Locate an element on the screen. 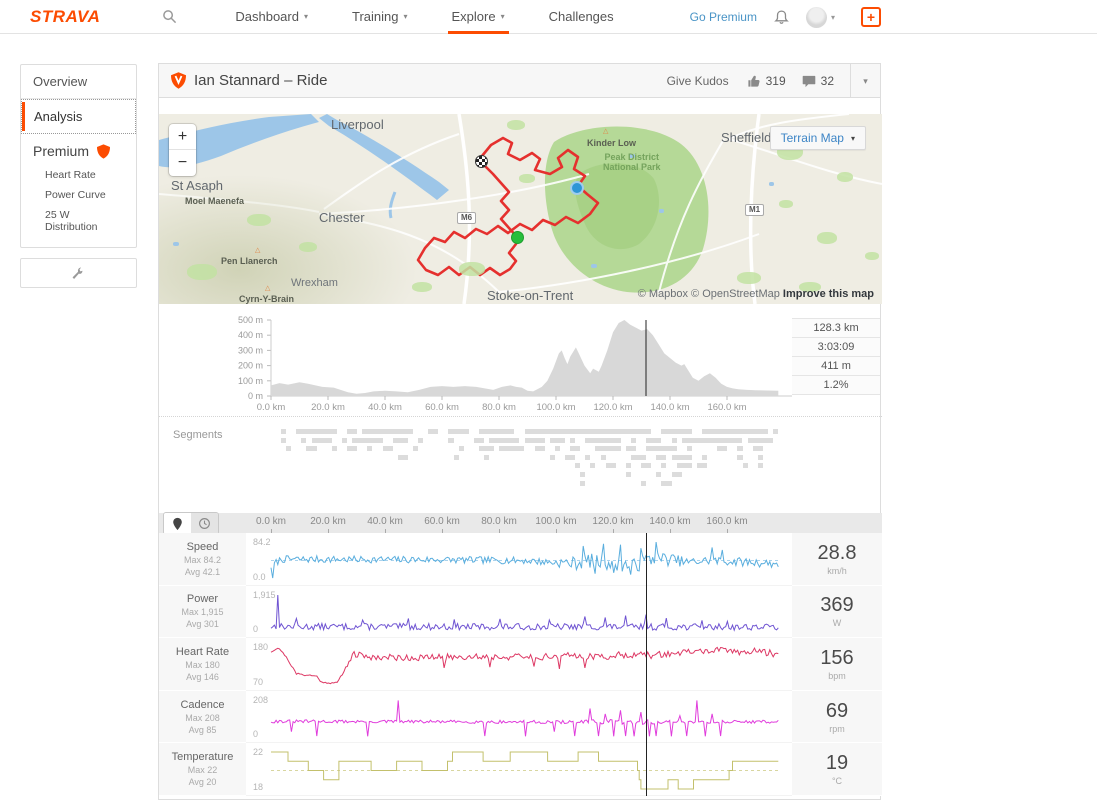 Image resolution: width=1097 pixels, height=806 pixels. zoom-out-button: − is located at coordinates (182, 162).